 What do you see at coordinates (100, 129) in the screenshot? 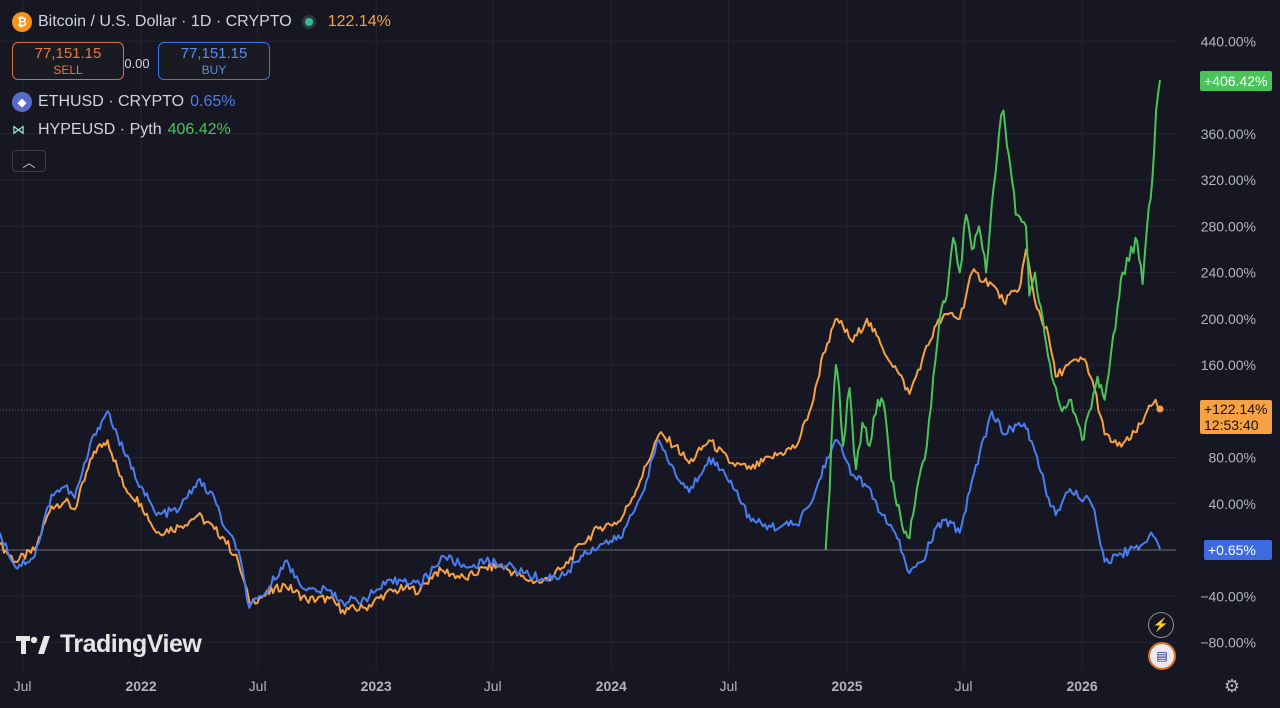
I see `legend-item-label: HYPEUSD · Pyth` at bounding box center [100, 129].